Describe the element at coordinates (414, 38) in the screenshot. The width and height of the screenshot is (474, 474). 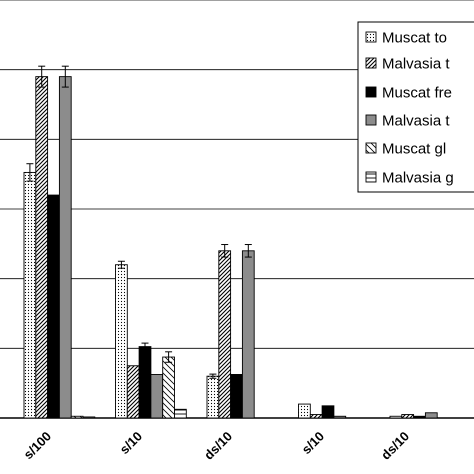
I see `legend-label: Muscat to` at that location.